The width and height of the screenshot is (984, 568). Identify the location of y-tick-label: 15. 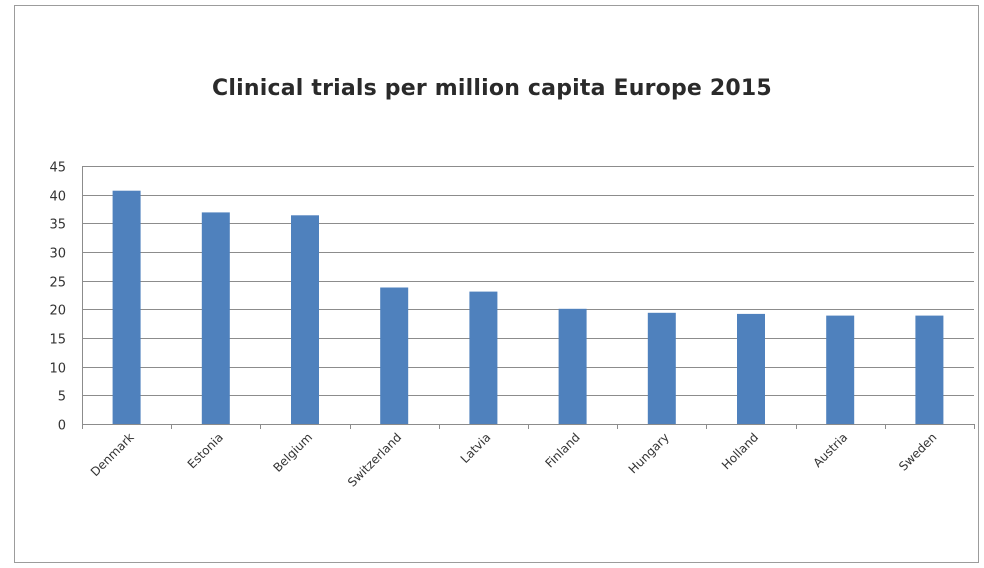
(57, 340).